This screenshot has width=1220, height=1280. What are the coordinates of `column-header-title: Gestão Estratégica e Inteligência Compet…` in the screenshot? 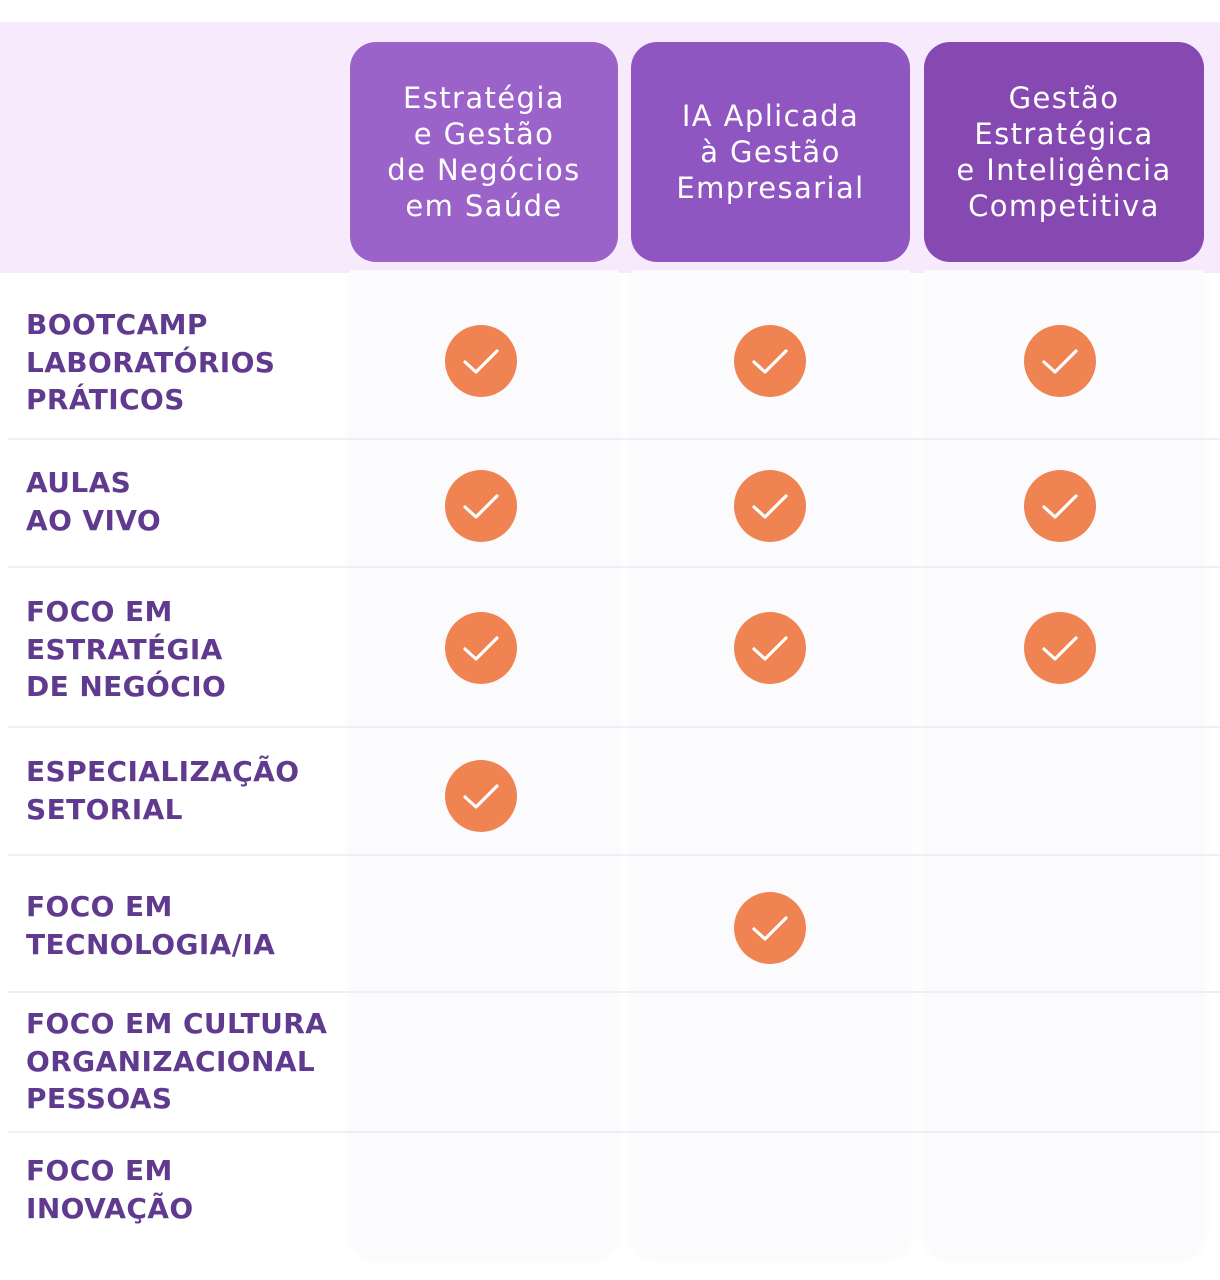 It's located at (1064, 152).